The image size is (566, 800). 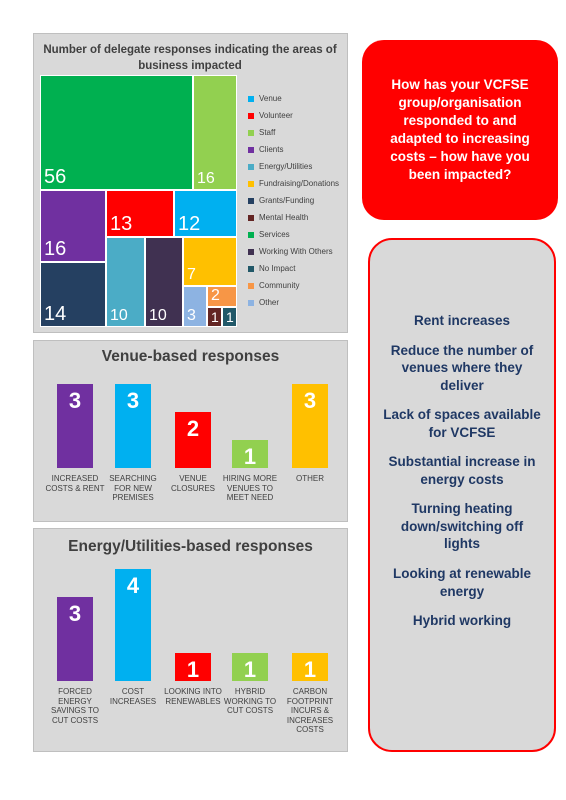 What do you see at coordinates (271, 149) in the screenshot?
I see `legend-label: Clients` at bounding box center [271, 149].